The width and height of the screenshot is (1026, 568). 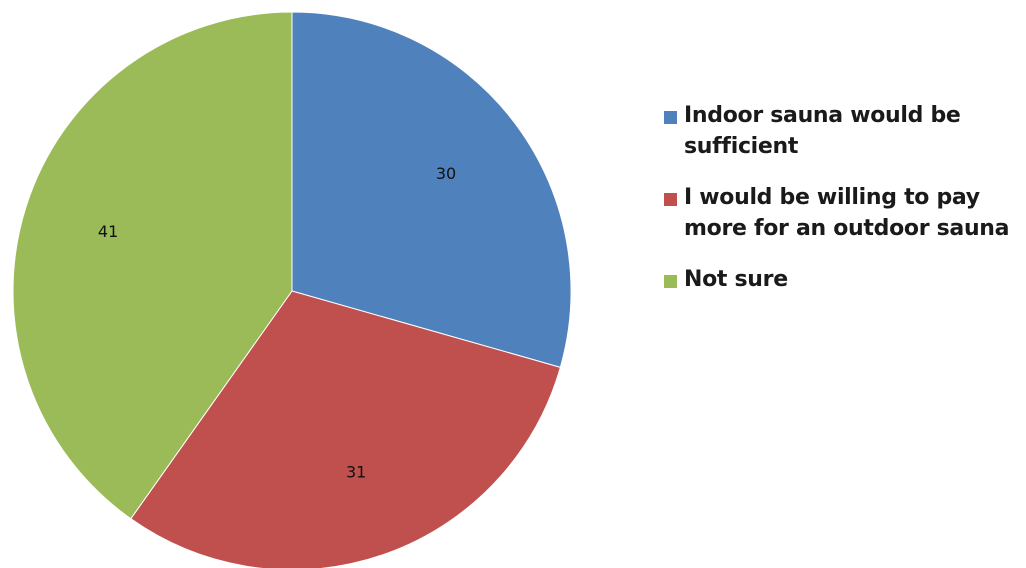 I want to click on legend-swatch-indoor, so click(x=670, y=117).